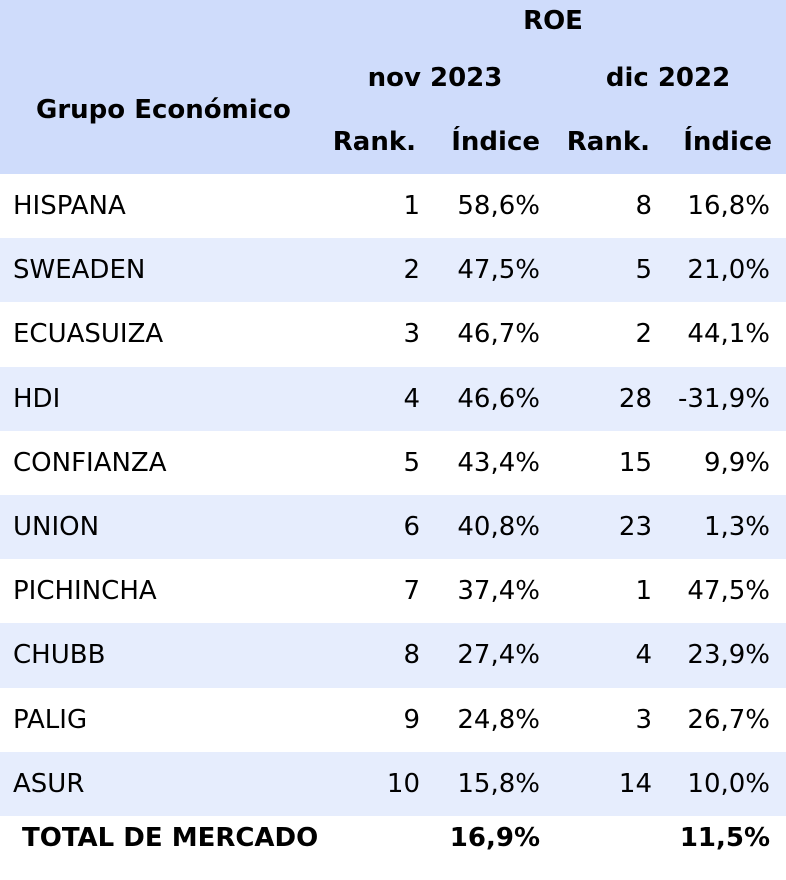 The image size is (786, 880). I want to click on row-name: UNION, so click(160, 527).